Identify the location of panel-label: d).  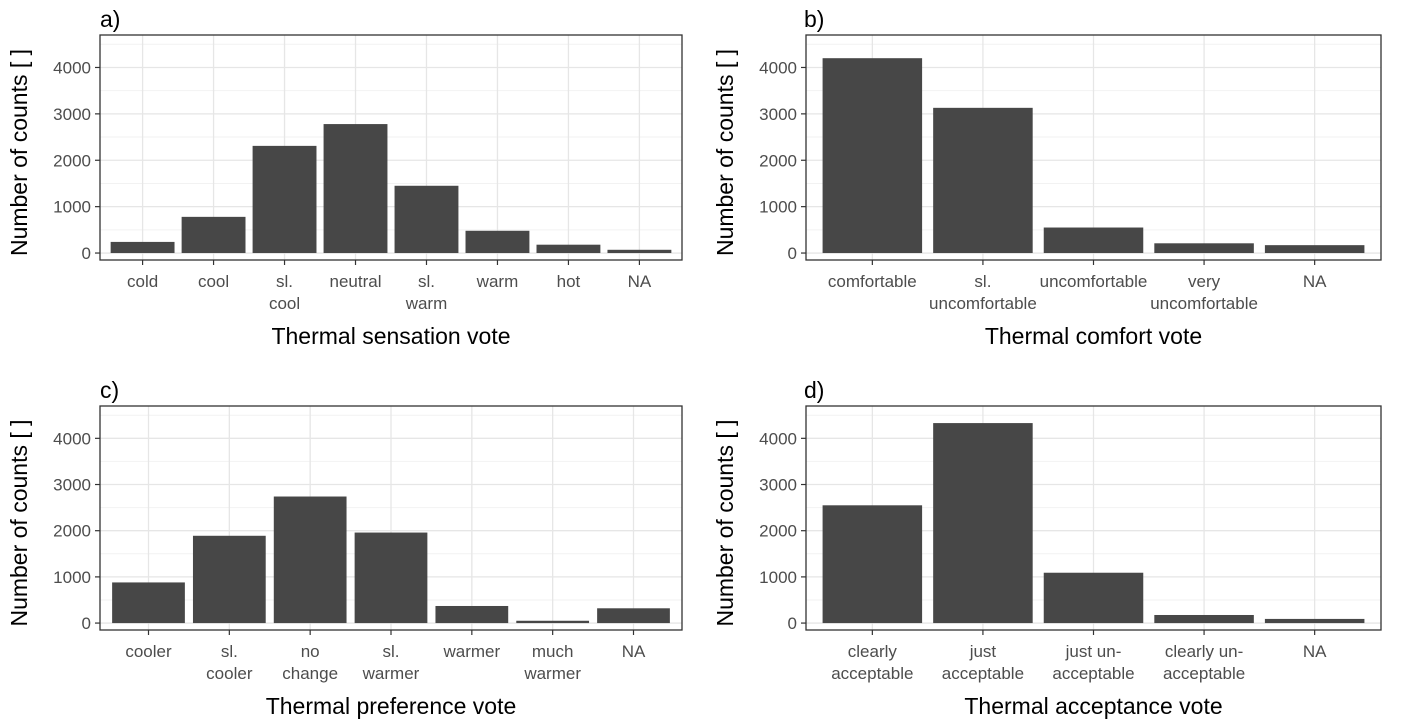
(814, 390).